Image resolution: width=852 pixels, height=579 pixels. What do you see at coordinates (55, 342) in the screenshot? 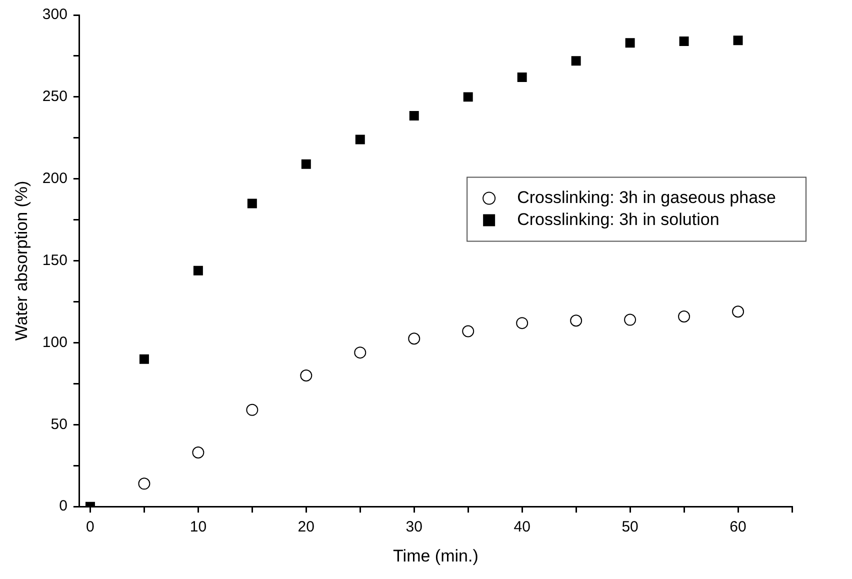
I see `y-tick-label: 100` at bounding box center [55, 342].